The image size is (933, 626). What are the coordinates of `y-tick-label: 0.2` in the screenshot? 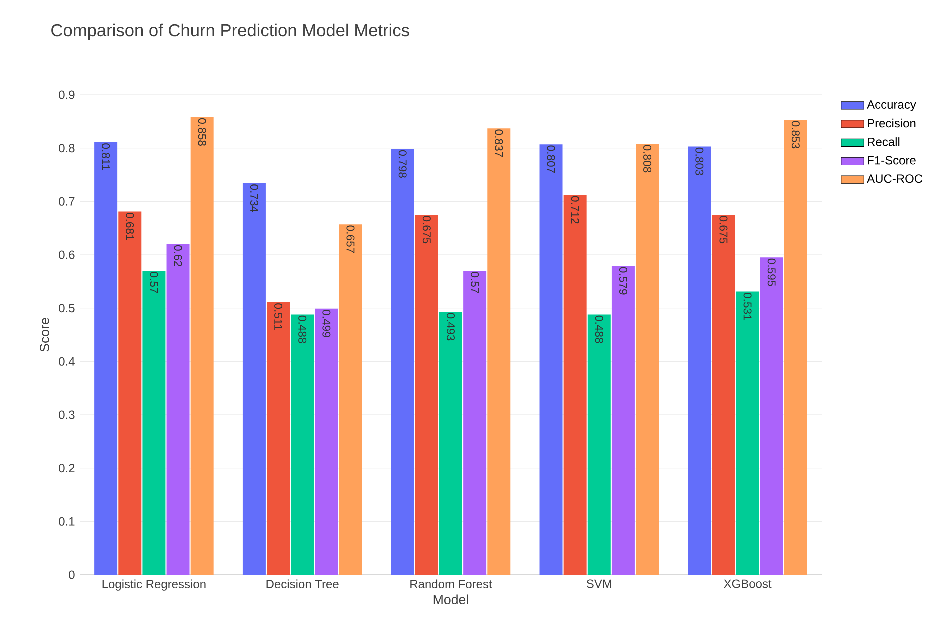 It's located at (67, 468).